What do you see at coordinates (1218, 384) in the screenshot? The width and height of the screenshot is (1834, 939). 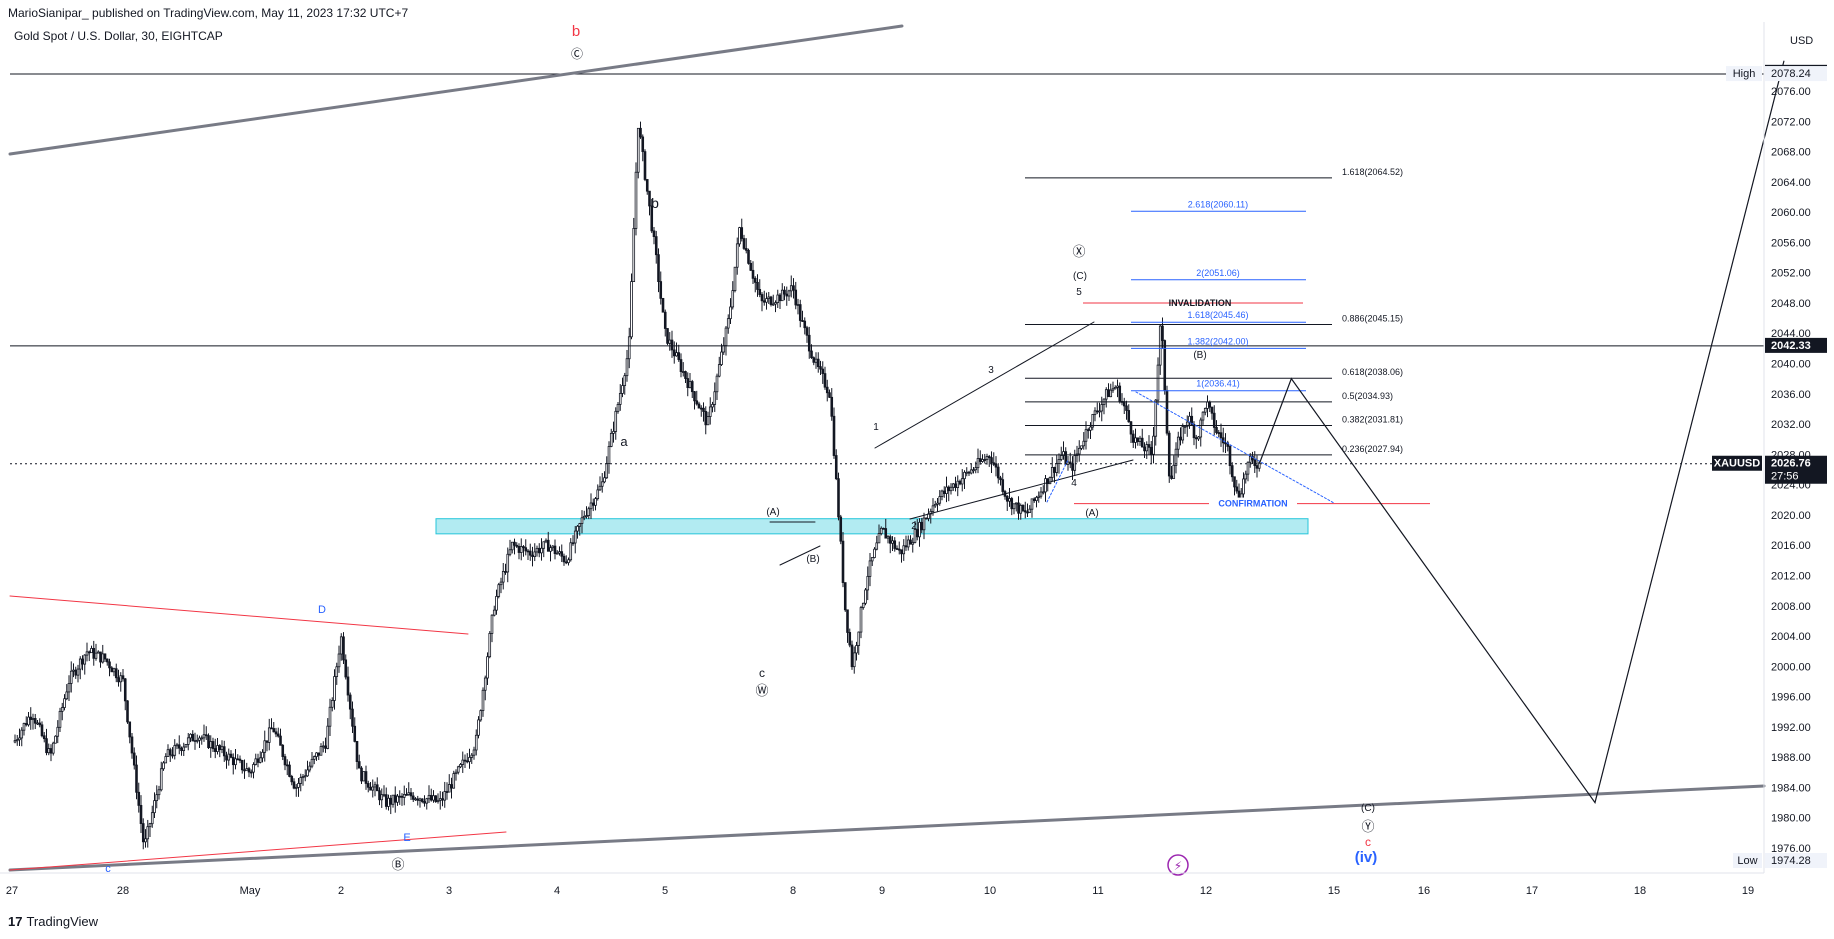 I see `fib-extension-label: 1(2036.41)` at bounding box center [1218, 384].